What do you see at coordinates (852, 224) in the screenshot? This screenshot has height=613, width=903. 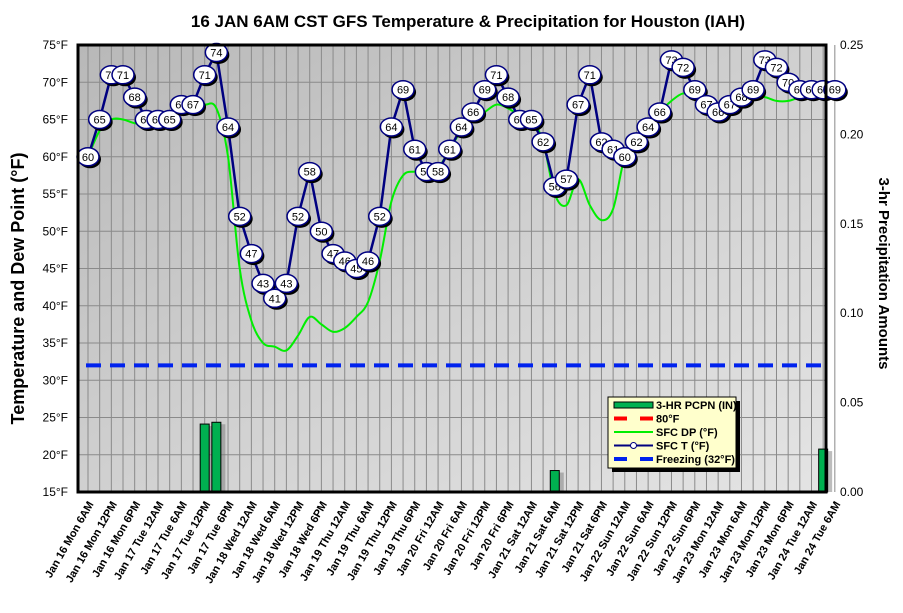 I see `y2-tick-label: 0.15` at bounding box center [852, 224].